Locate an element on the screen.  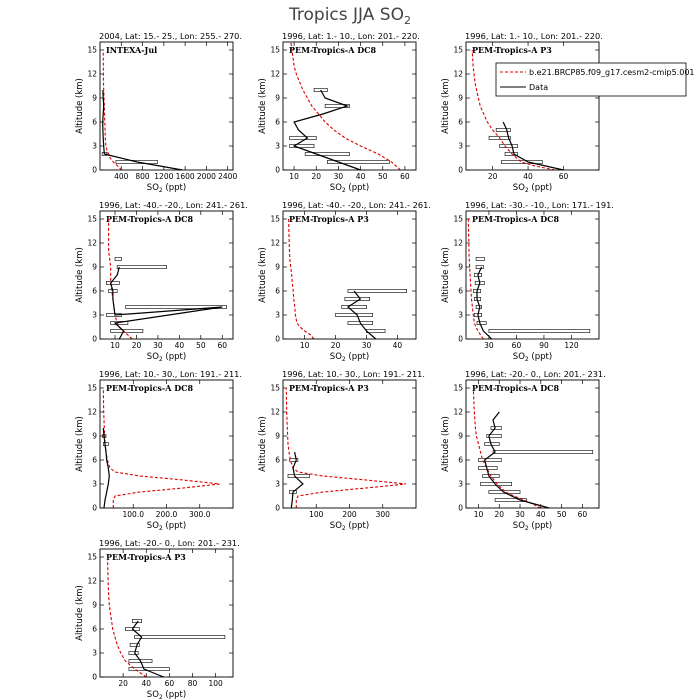
legend-box is located at coordinates (591, 79).